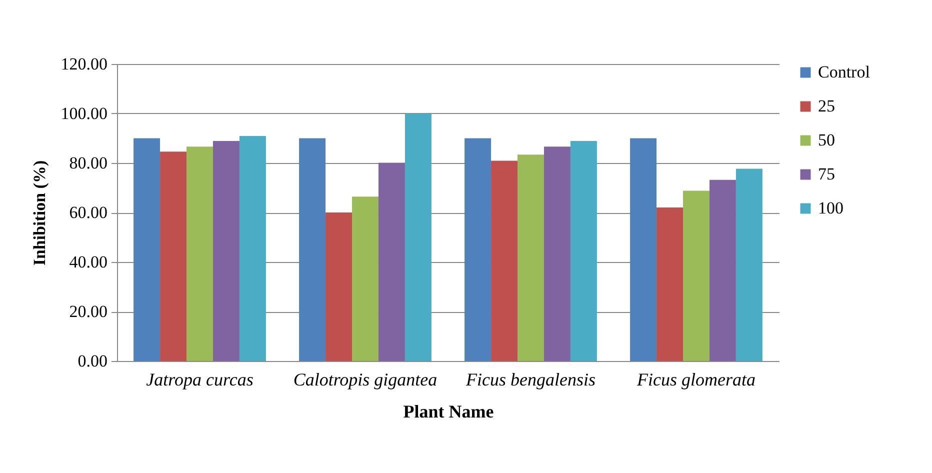  What do you see at coordinates (84, 113) in the screenshot?
I see `y-tick-label: 100.00` at bounding box center [84, 113].